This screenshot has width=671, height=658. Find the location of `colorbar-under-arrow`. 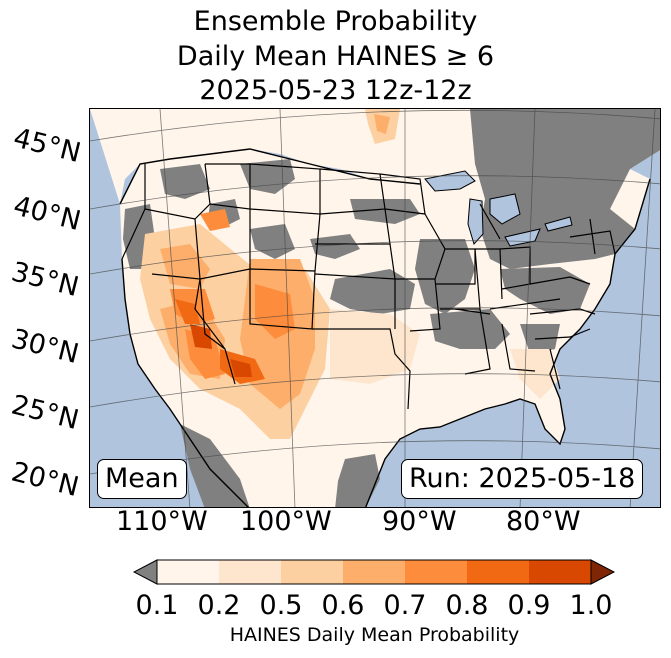

colorbar-under-arrow is located at coordinates (145, 572).